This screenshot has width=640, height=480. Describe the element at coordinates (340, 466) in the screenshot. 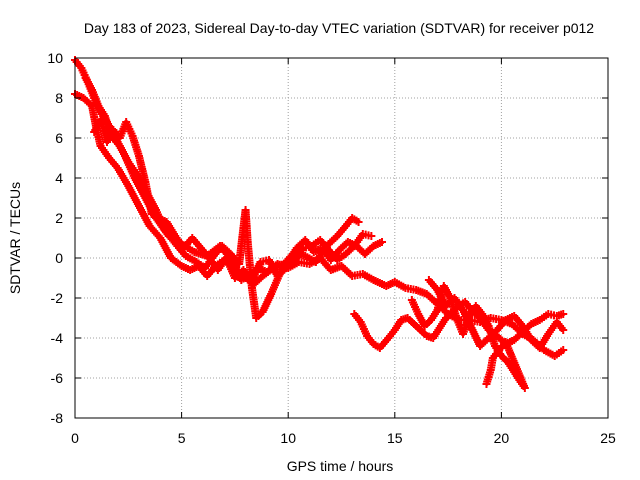

I see `x-axis-label: GPS time / hours` at that location.